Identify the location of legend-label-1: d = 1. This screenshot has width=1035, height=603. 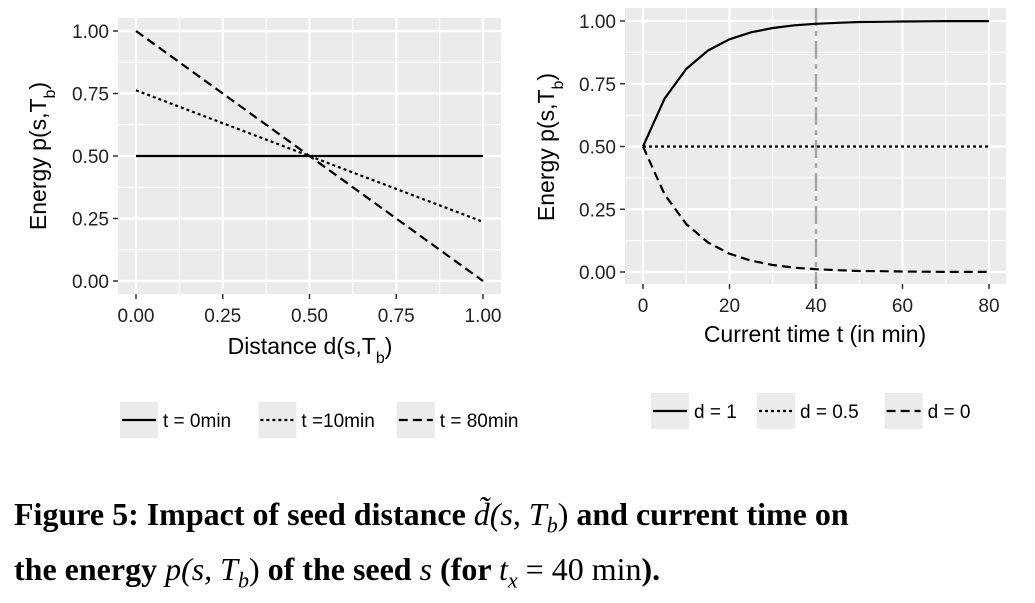
(715, 412).